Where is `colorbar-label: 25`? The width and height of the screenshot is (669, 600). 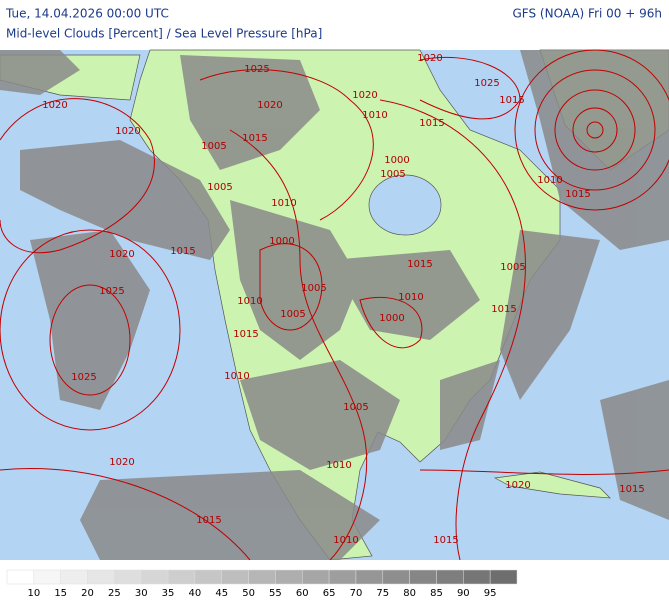
colorbar-label: 25 is located at coordinates (114, 593).